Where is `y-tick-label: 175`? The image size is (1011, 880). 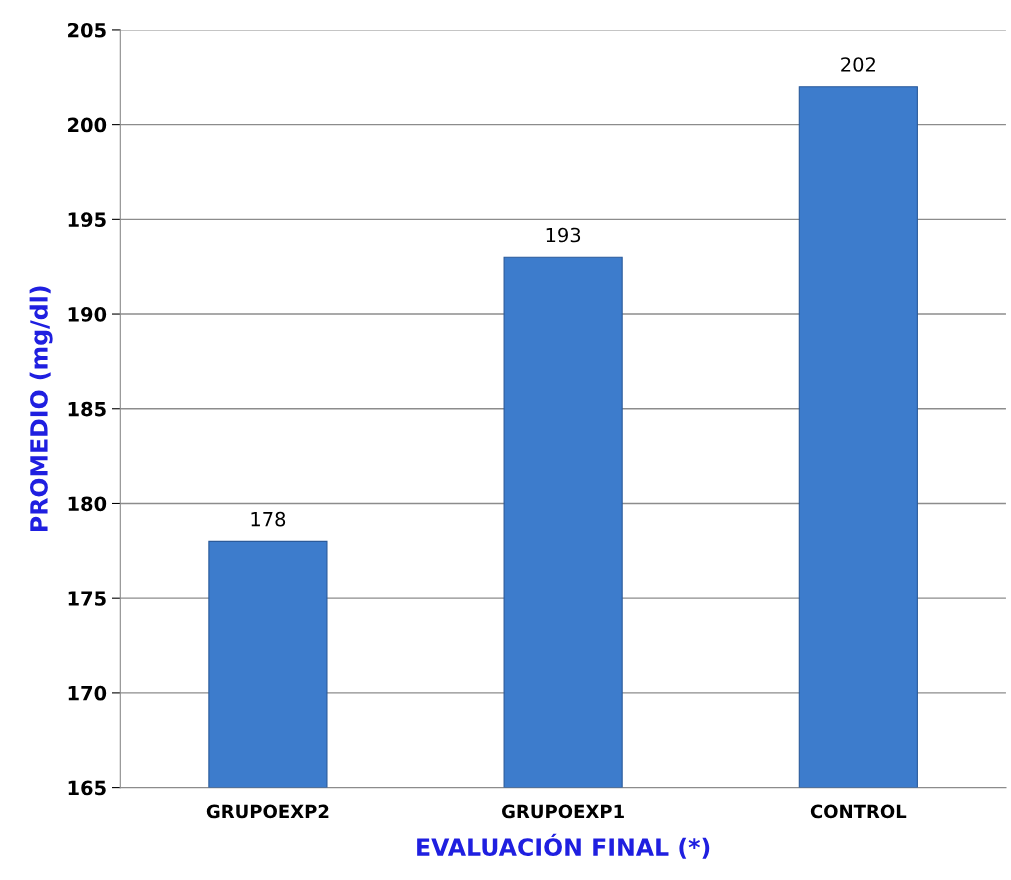
y-tick-label: 175 is located at coordinates (87, 598).